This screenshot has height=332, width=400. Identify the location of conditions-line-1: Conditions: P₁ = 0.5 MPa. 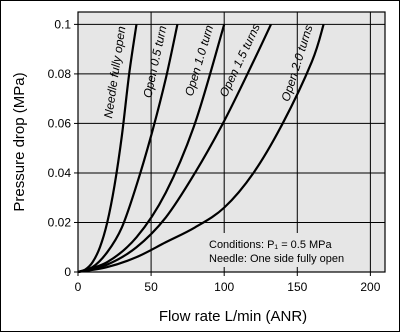
(271, 245).